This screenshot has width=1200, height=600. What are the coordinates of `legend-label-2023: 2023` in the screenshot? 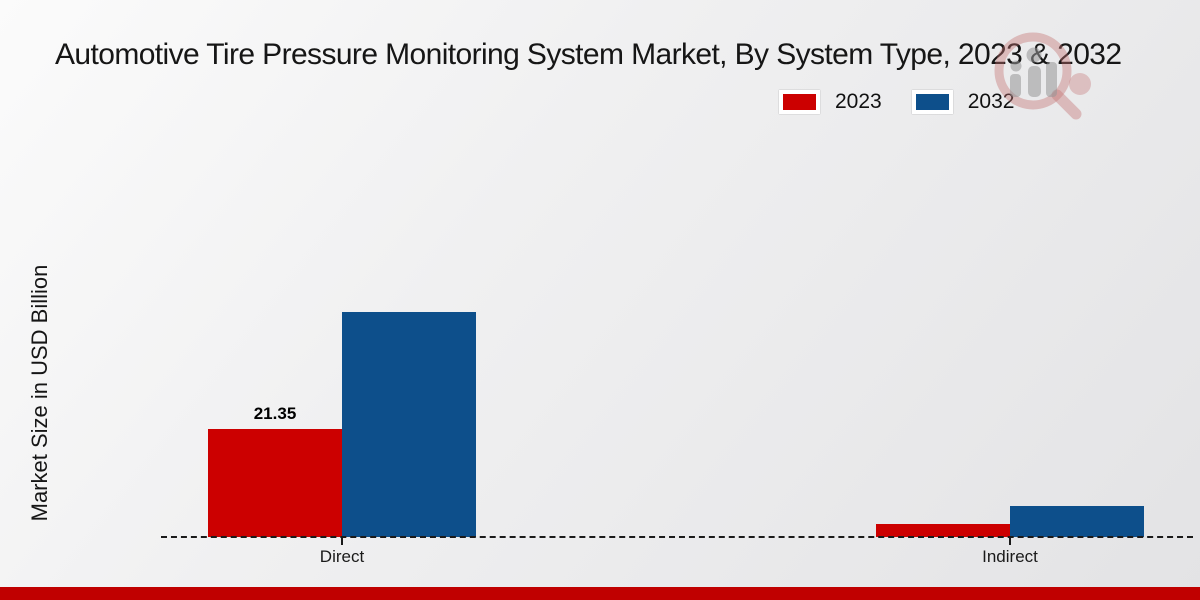 It's located at (858, 101).